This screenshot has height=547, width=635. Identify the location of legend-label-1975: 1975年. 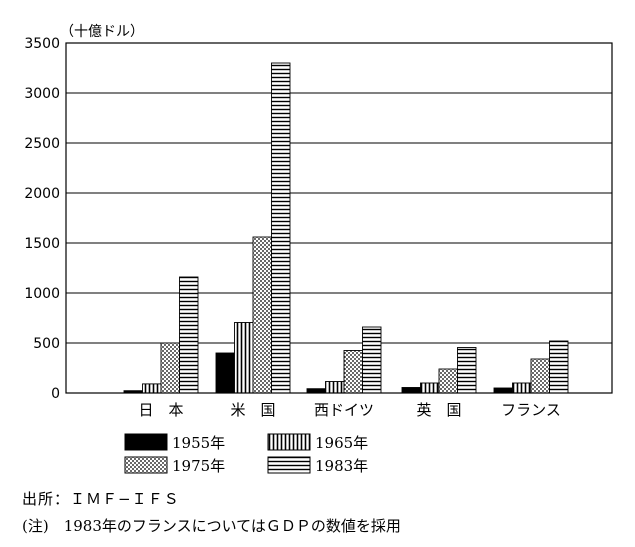
(198, 466).